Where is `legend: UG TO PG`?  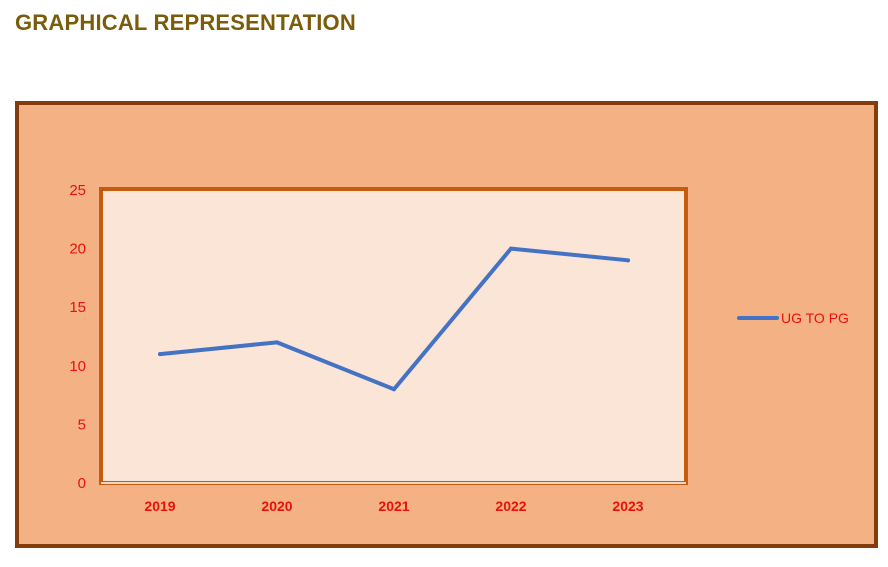 legend: UG TO PG is located at coordinates (793, 318).